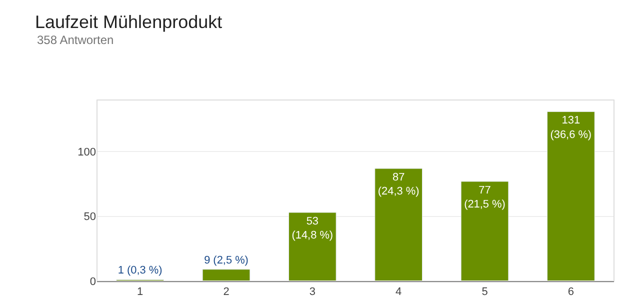  What do you see at coordinates (226, 292) in the screenshot?
I see `x-tick-label: 2` at bounding box center [226, 292].